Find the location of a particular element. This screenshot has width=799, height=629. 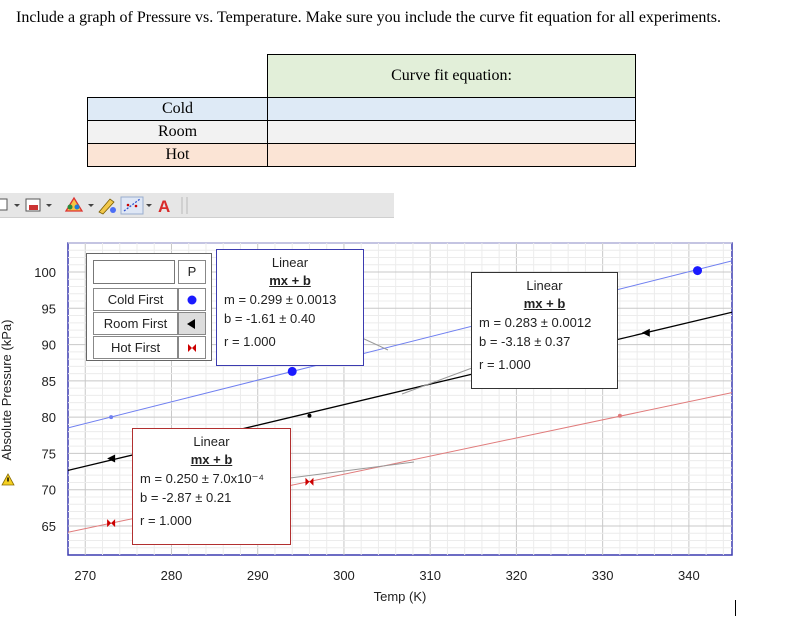

x-tick-label: 330 is located at coordinates (603, 575).